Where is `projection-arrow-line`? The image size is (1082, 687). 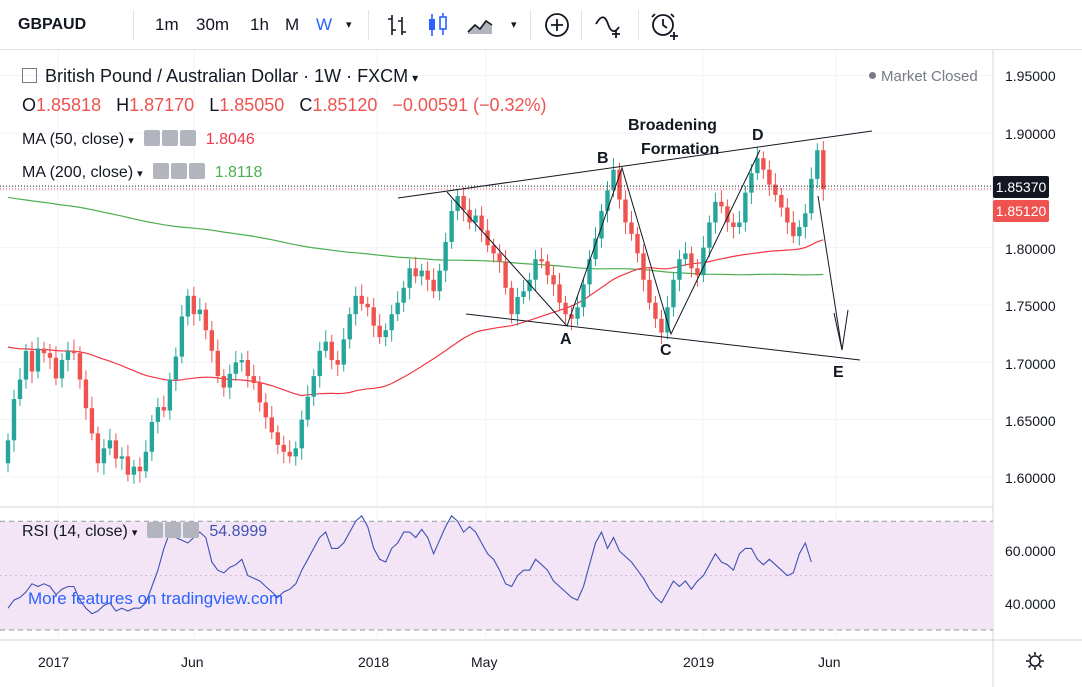 projection-arrow-line is located at coordinates (830, 273).